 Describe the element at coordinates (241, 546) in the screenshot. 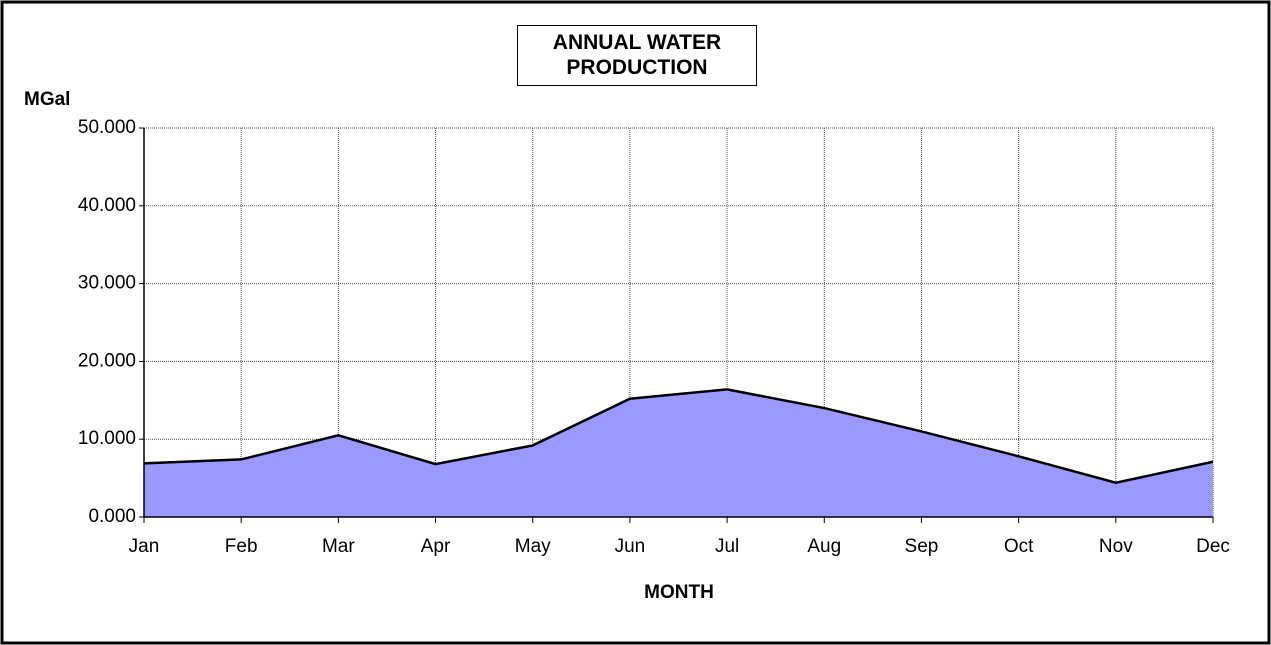

I see `x-tick-label: Feb` at that location.